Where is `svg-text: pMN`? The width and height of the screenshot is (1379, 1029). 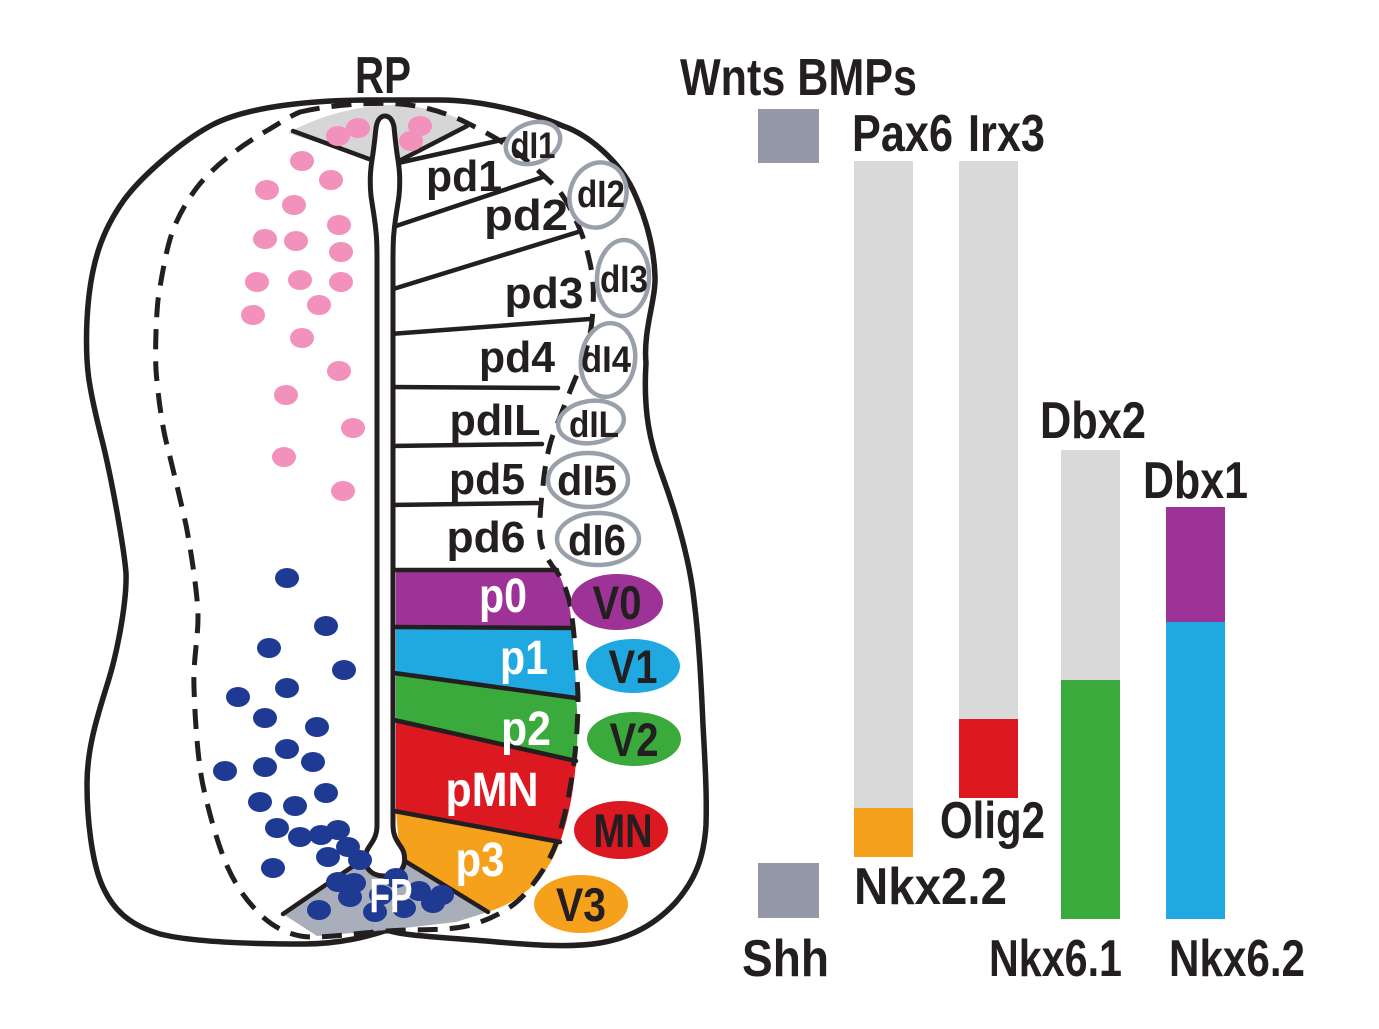 svg-text: pMN is located at coordinates (492, 790).